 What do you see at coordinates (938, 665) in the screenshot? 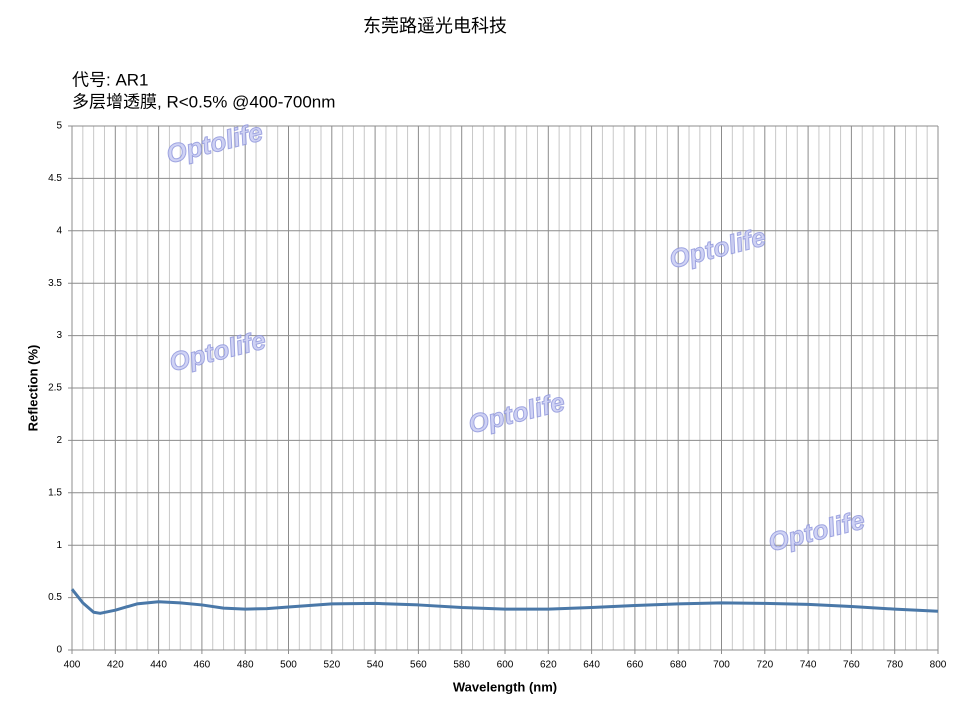
I see `x-tick-label: 800` at bounding box center [938, 665].